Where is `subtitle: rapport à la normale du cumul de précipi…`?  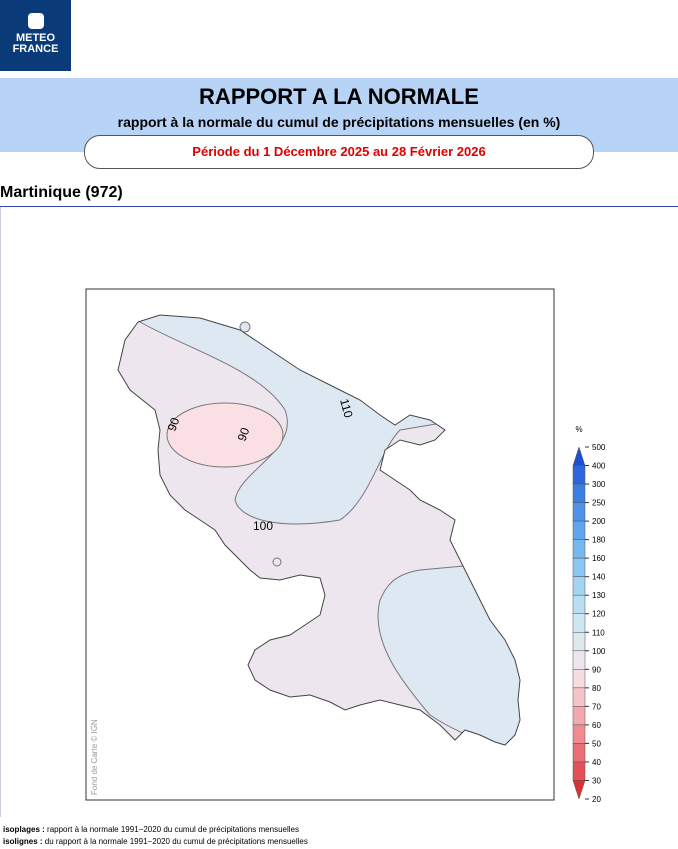 subtitle: rapport à la normale du cumul de précipi… is located at coordinates (339, 122).